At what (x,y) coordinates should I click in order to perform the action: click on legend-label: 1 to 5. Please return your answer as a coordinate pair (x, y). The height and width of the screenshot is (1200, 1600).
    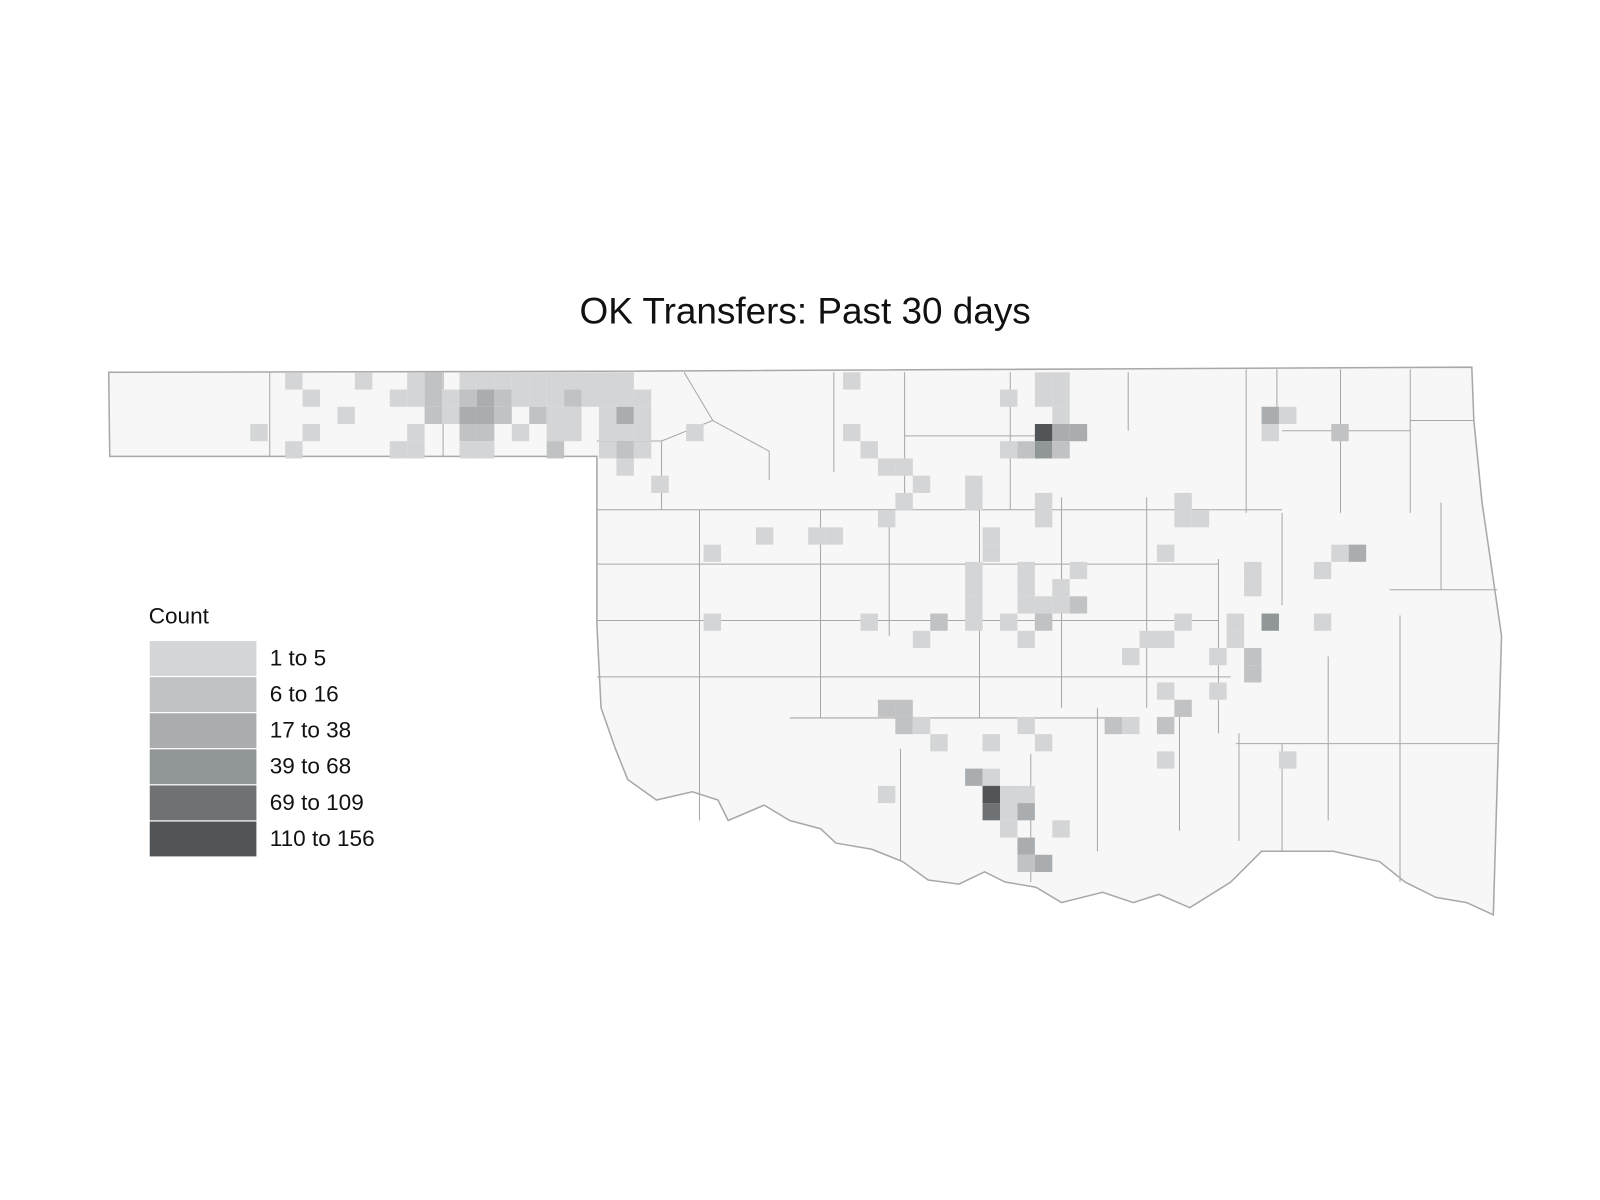
    Looking at the image, I should click on (298, 657).